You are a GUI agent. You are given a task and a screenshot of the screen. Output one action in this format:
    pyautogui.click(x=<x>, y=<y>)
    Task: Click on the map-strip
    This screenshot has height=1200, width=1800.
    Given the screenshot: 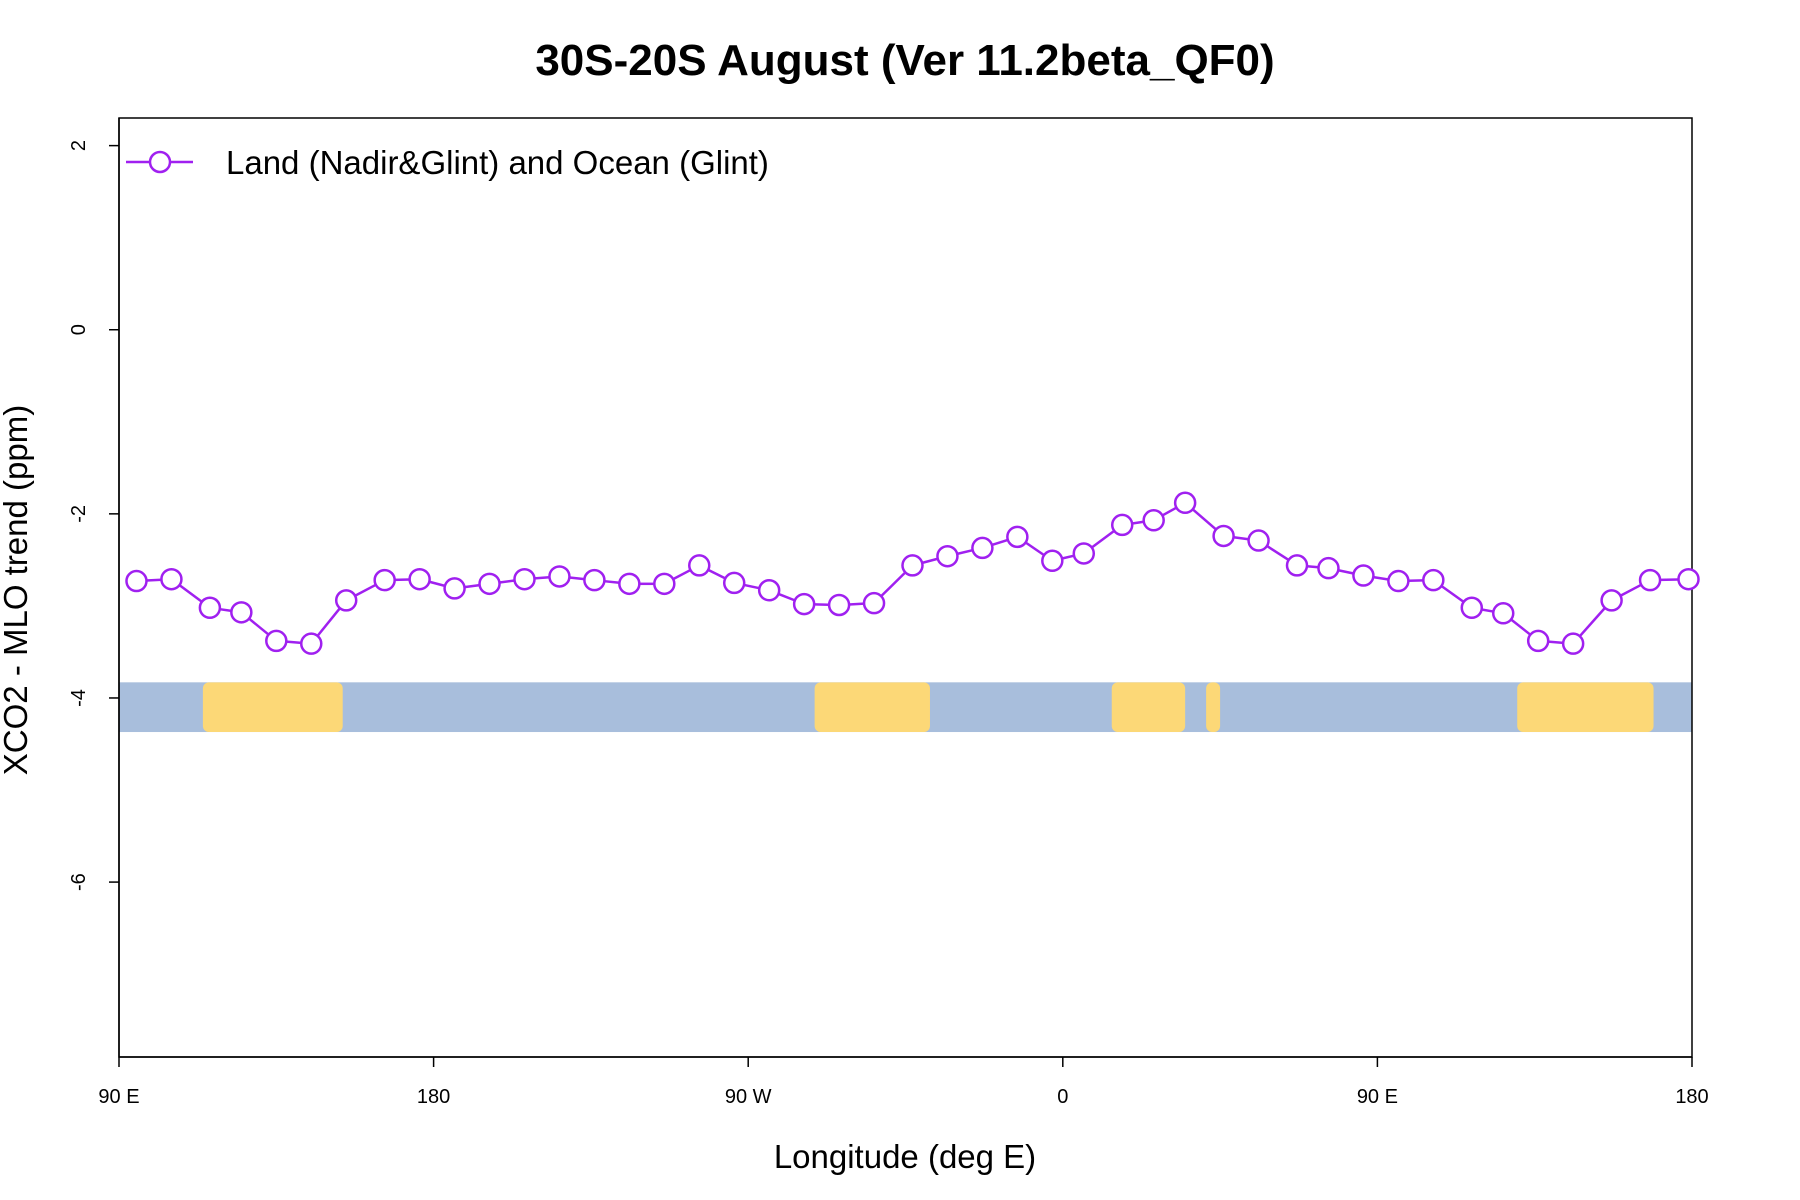 What is the action you would take?
    pyautogui.click(x=905, y=707)
    